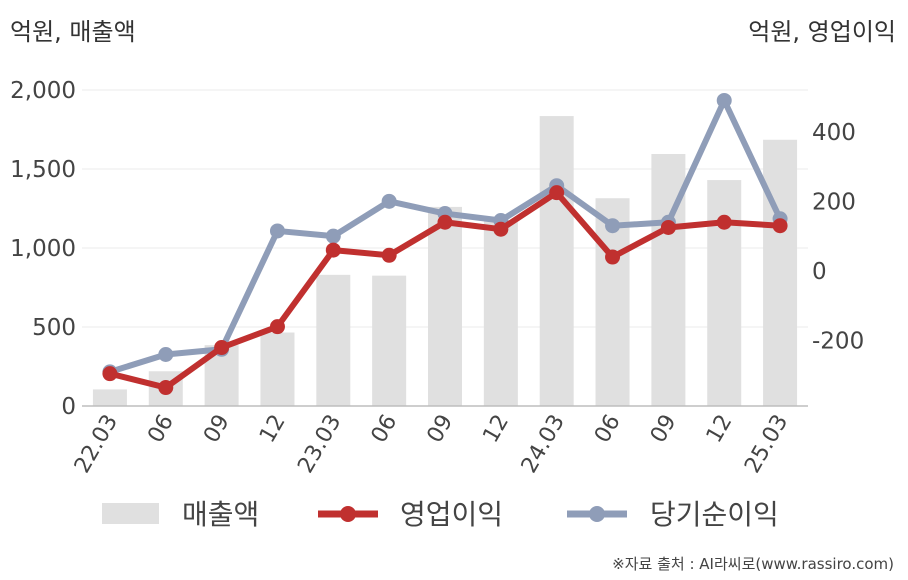 The image size is (908, 580). I want to click on left-tick-label: 0, so click(68, 407).